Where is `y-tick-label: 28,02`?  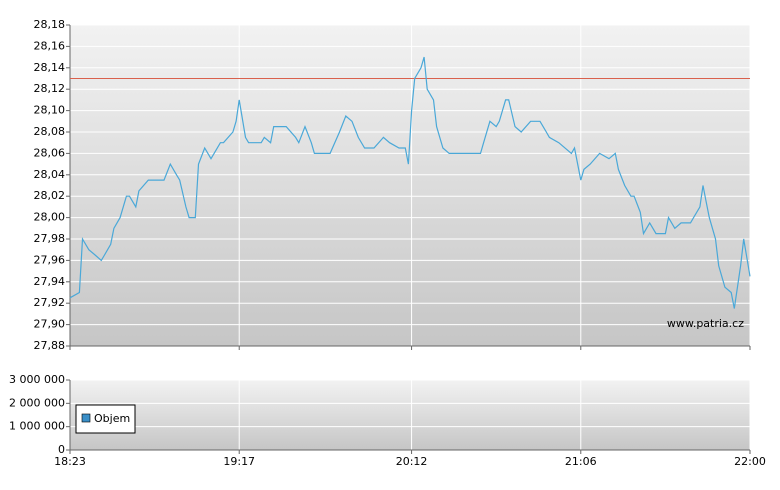 y-tick-label: 28,02 is located at coordinates (50, 195).